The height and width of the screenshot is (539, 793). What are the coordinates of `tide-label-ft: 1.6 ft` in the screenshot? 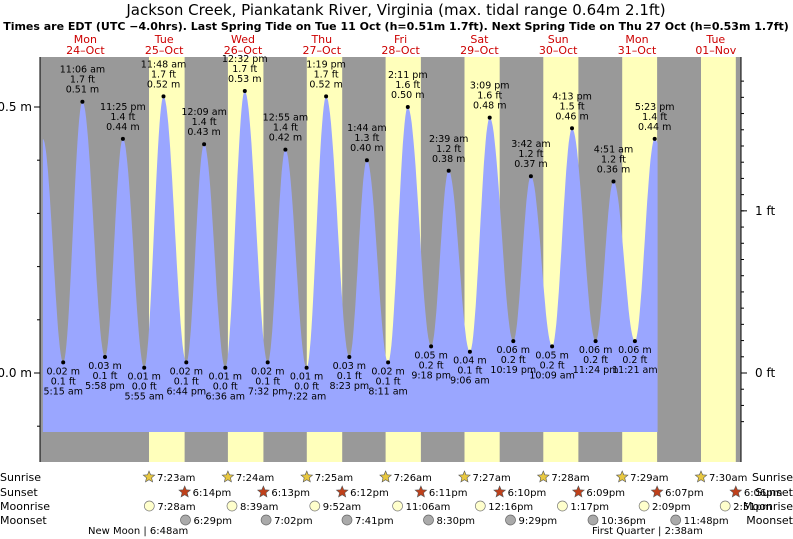 It's located at (407, 85).